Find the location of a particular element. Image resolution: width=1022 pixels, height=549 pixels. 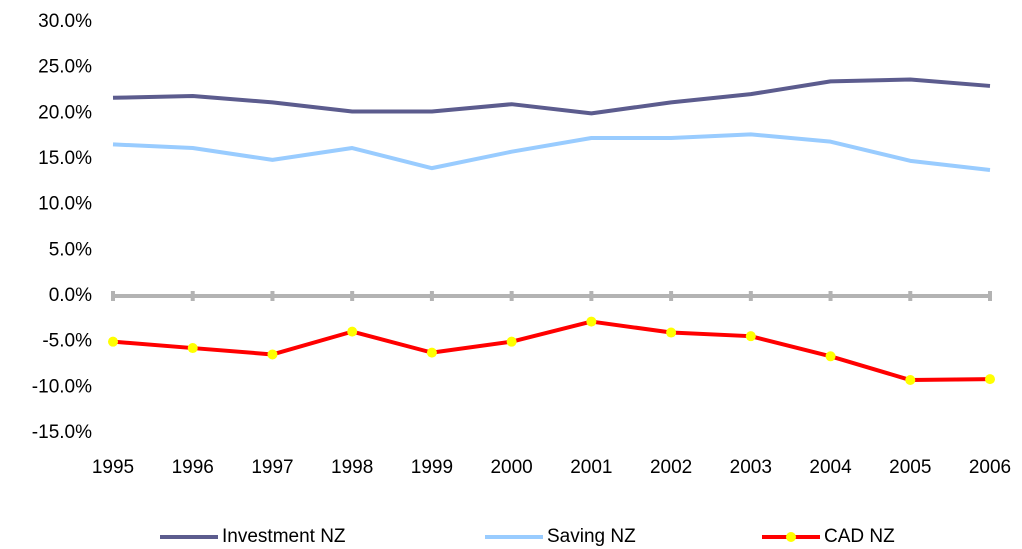

y-tick-label: 10.0% is located at coordinates (65, 204).